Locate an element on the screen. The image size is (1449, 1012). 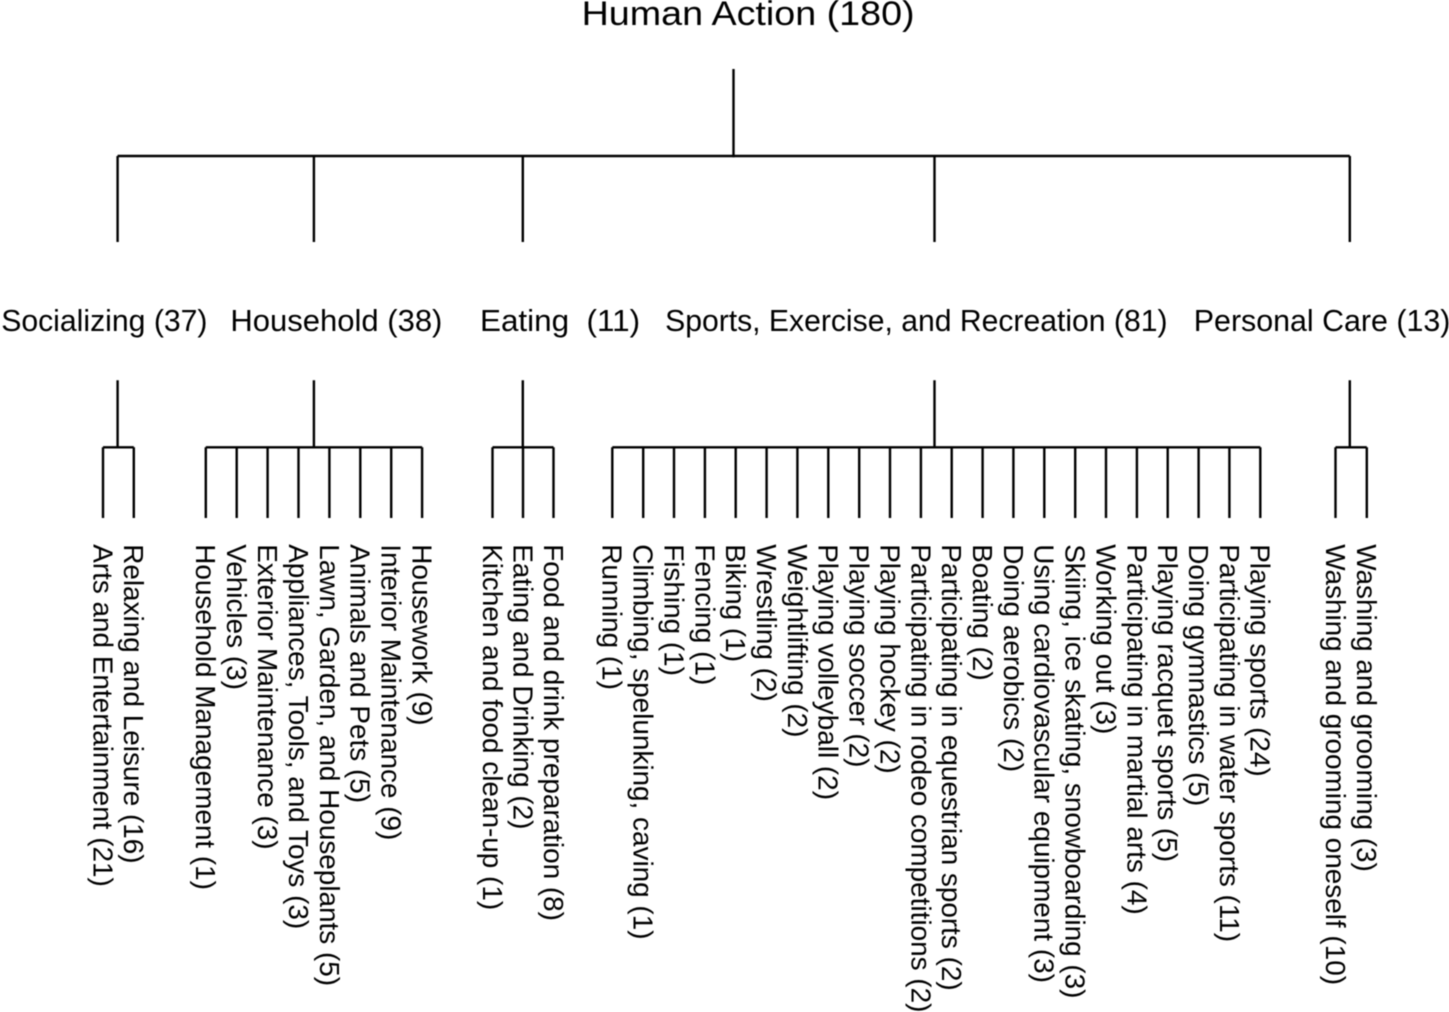
svg-text:Using cardiovascular equipment: Using cardiovascular equipment (3) is located at coordinates (1044, 763).